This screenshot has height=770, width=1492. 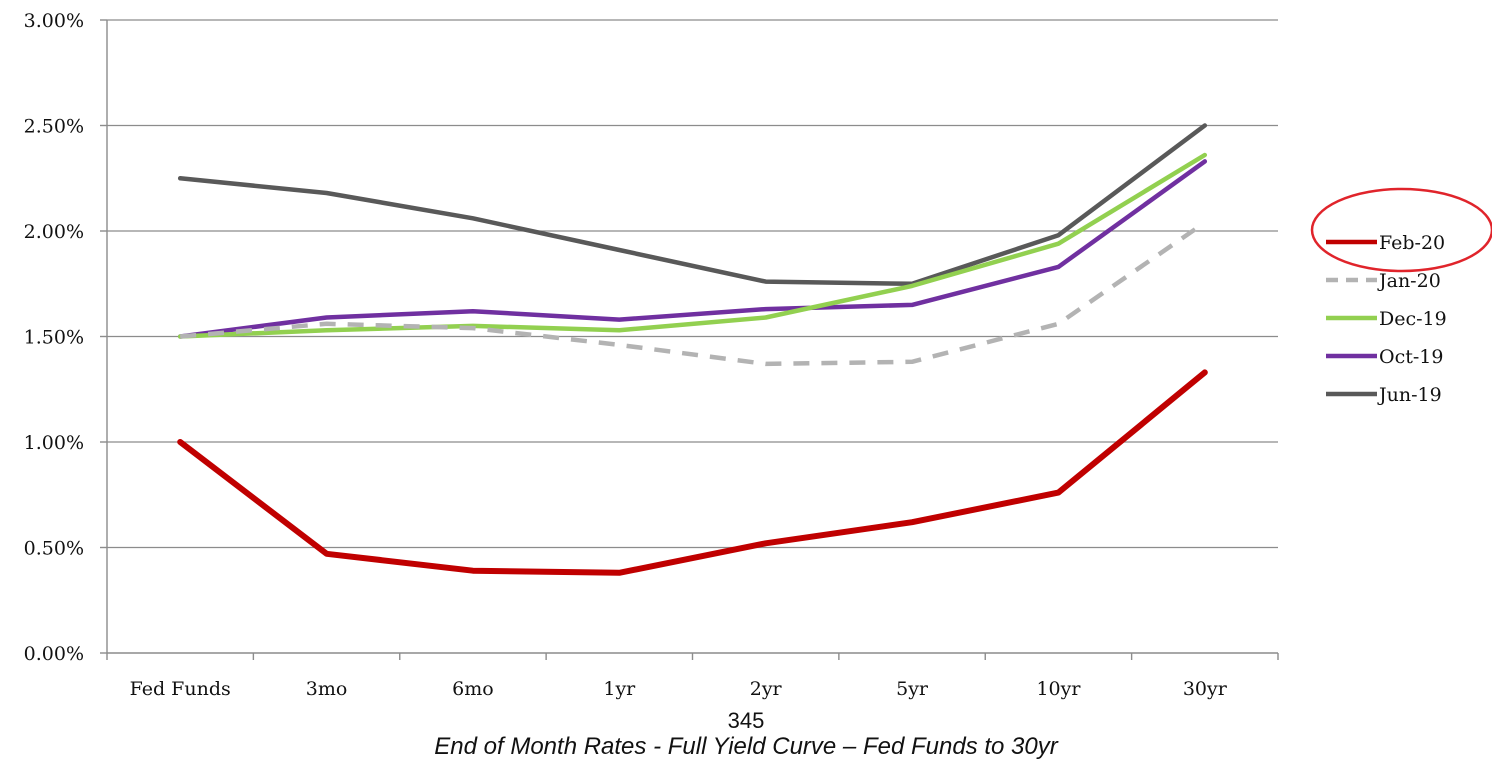 What do you see at coordinates (1409, 281) in the screenshot?
I see `legend-label: Jan-20` at bounding box center [1409, 281].